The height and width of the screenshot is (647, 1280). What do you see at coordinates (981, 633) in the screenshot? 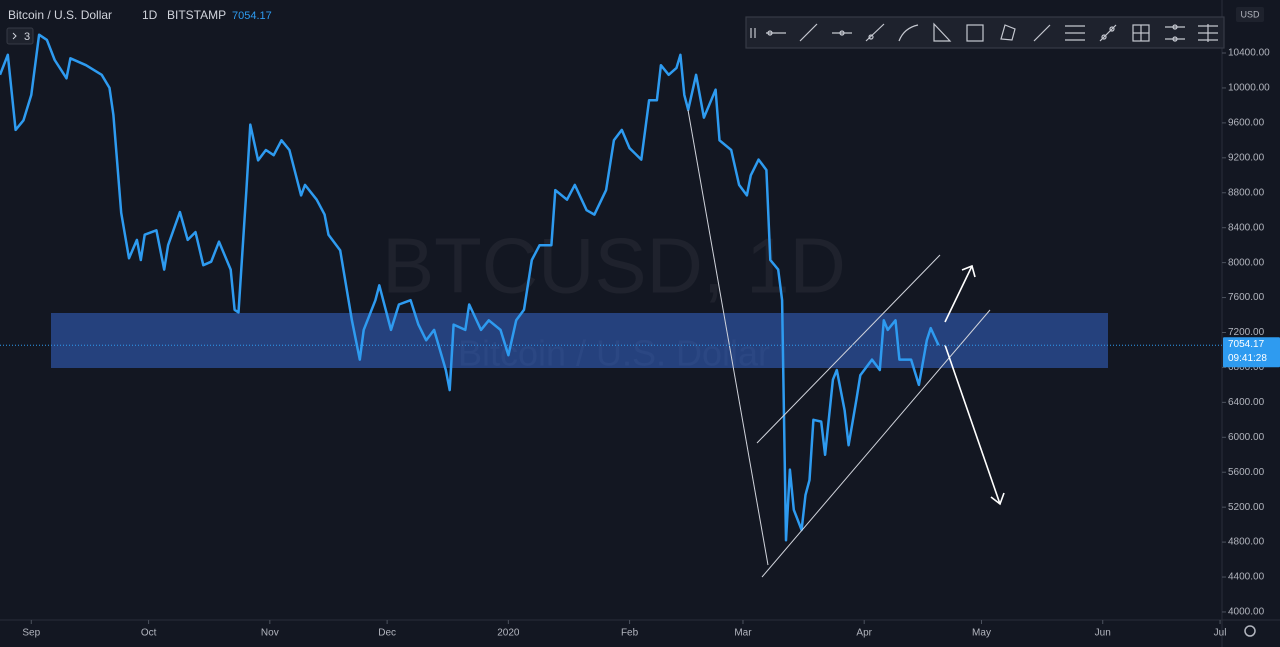
I see `x-tick-label: May` at bounding box center [981, 633].